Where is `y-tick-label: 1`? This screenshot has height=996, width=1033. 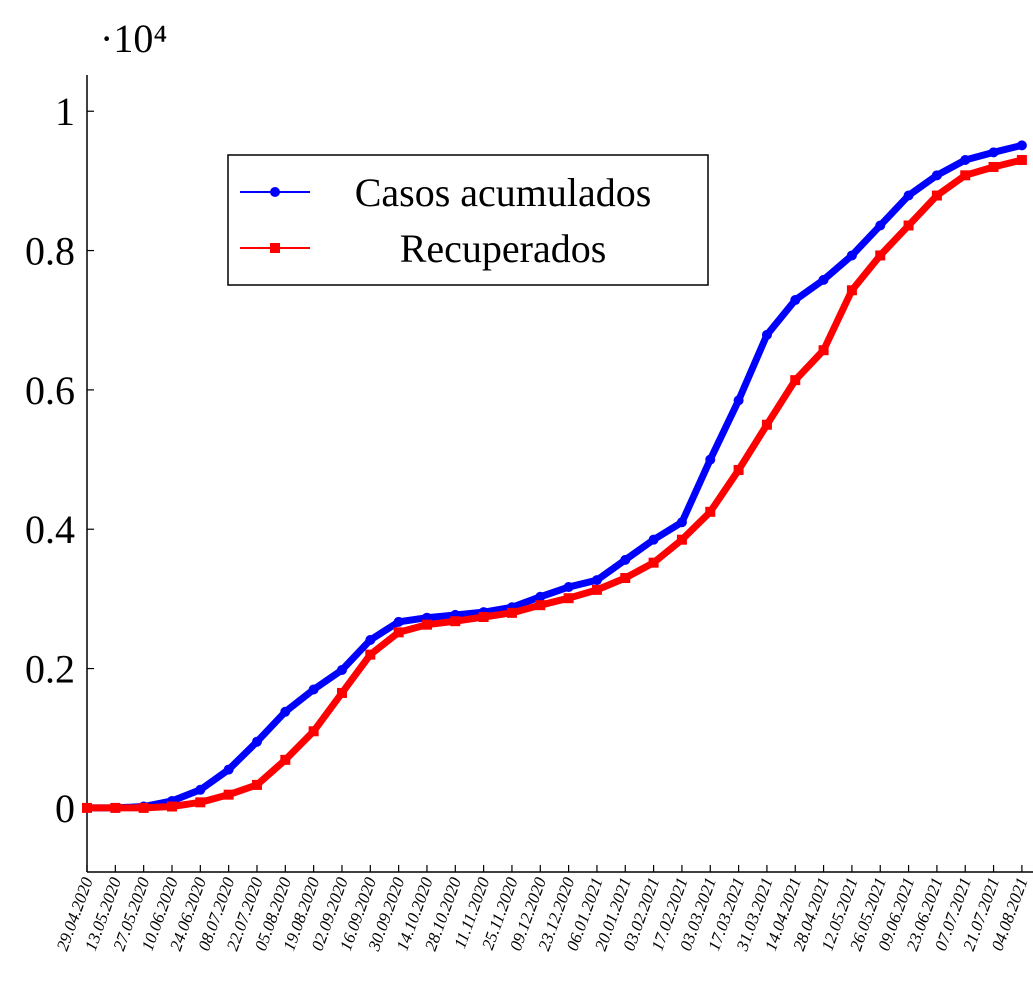
y-tick-label: 1 is located at coordinates (65, 111).